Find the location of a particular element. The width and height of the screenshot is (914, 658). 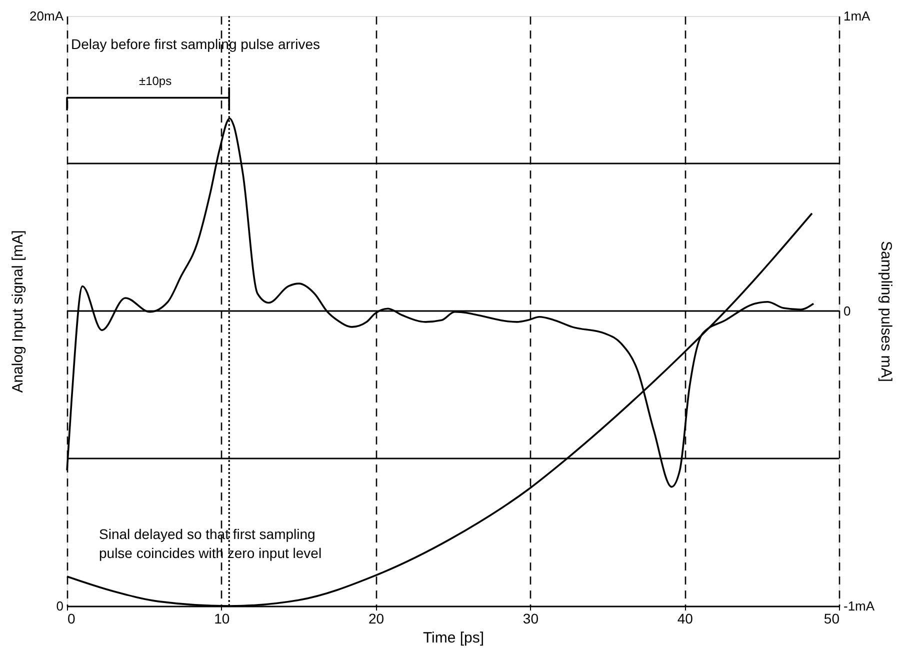

x-tick-label: 0 is located at coordinates (72, 618).